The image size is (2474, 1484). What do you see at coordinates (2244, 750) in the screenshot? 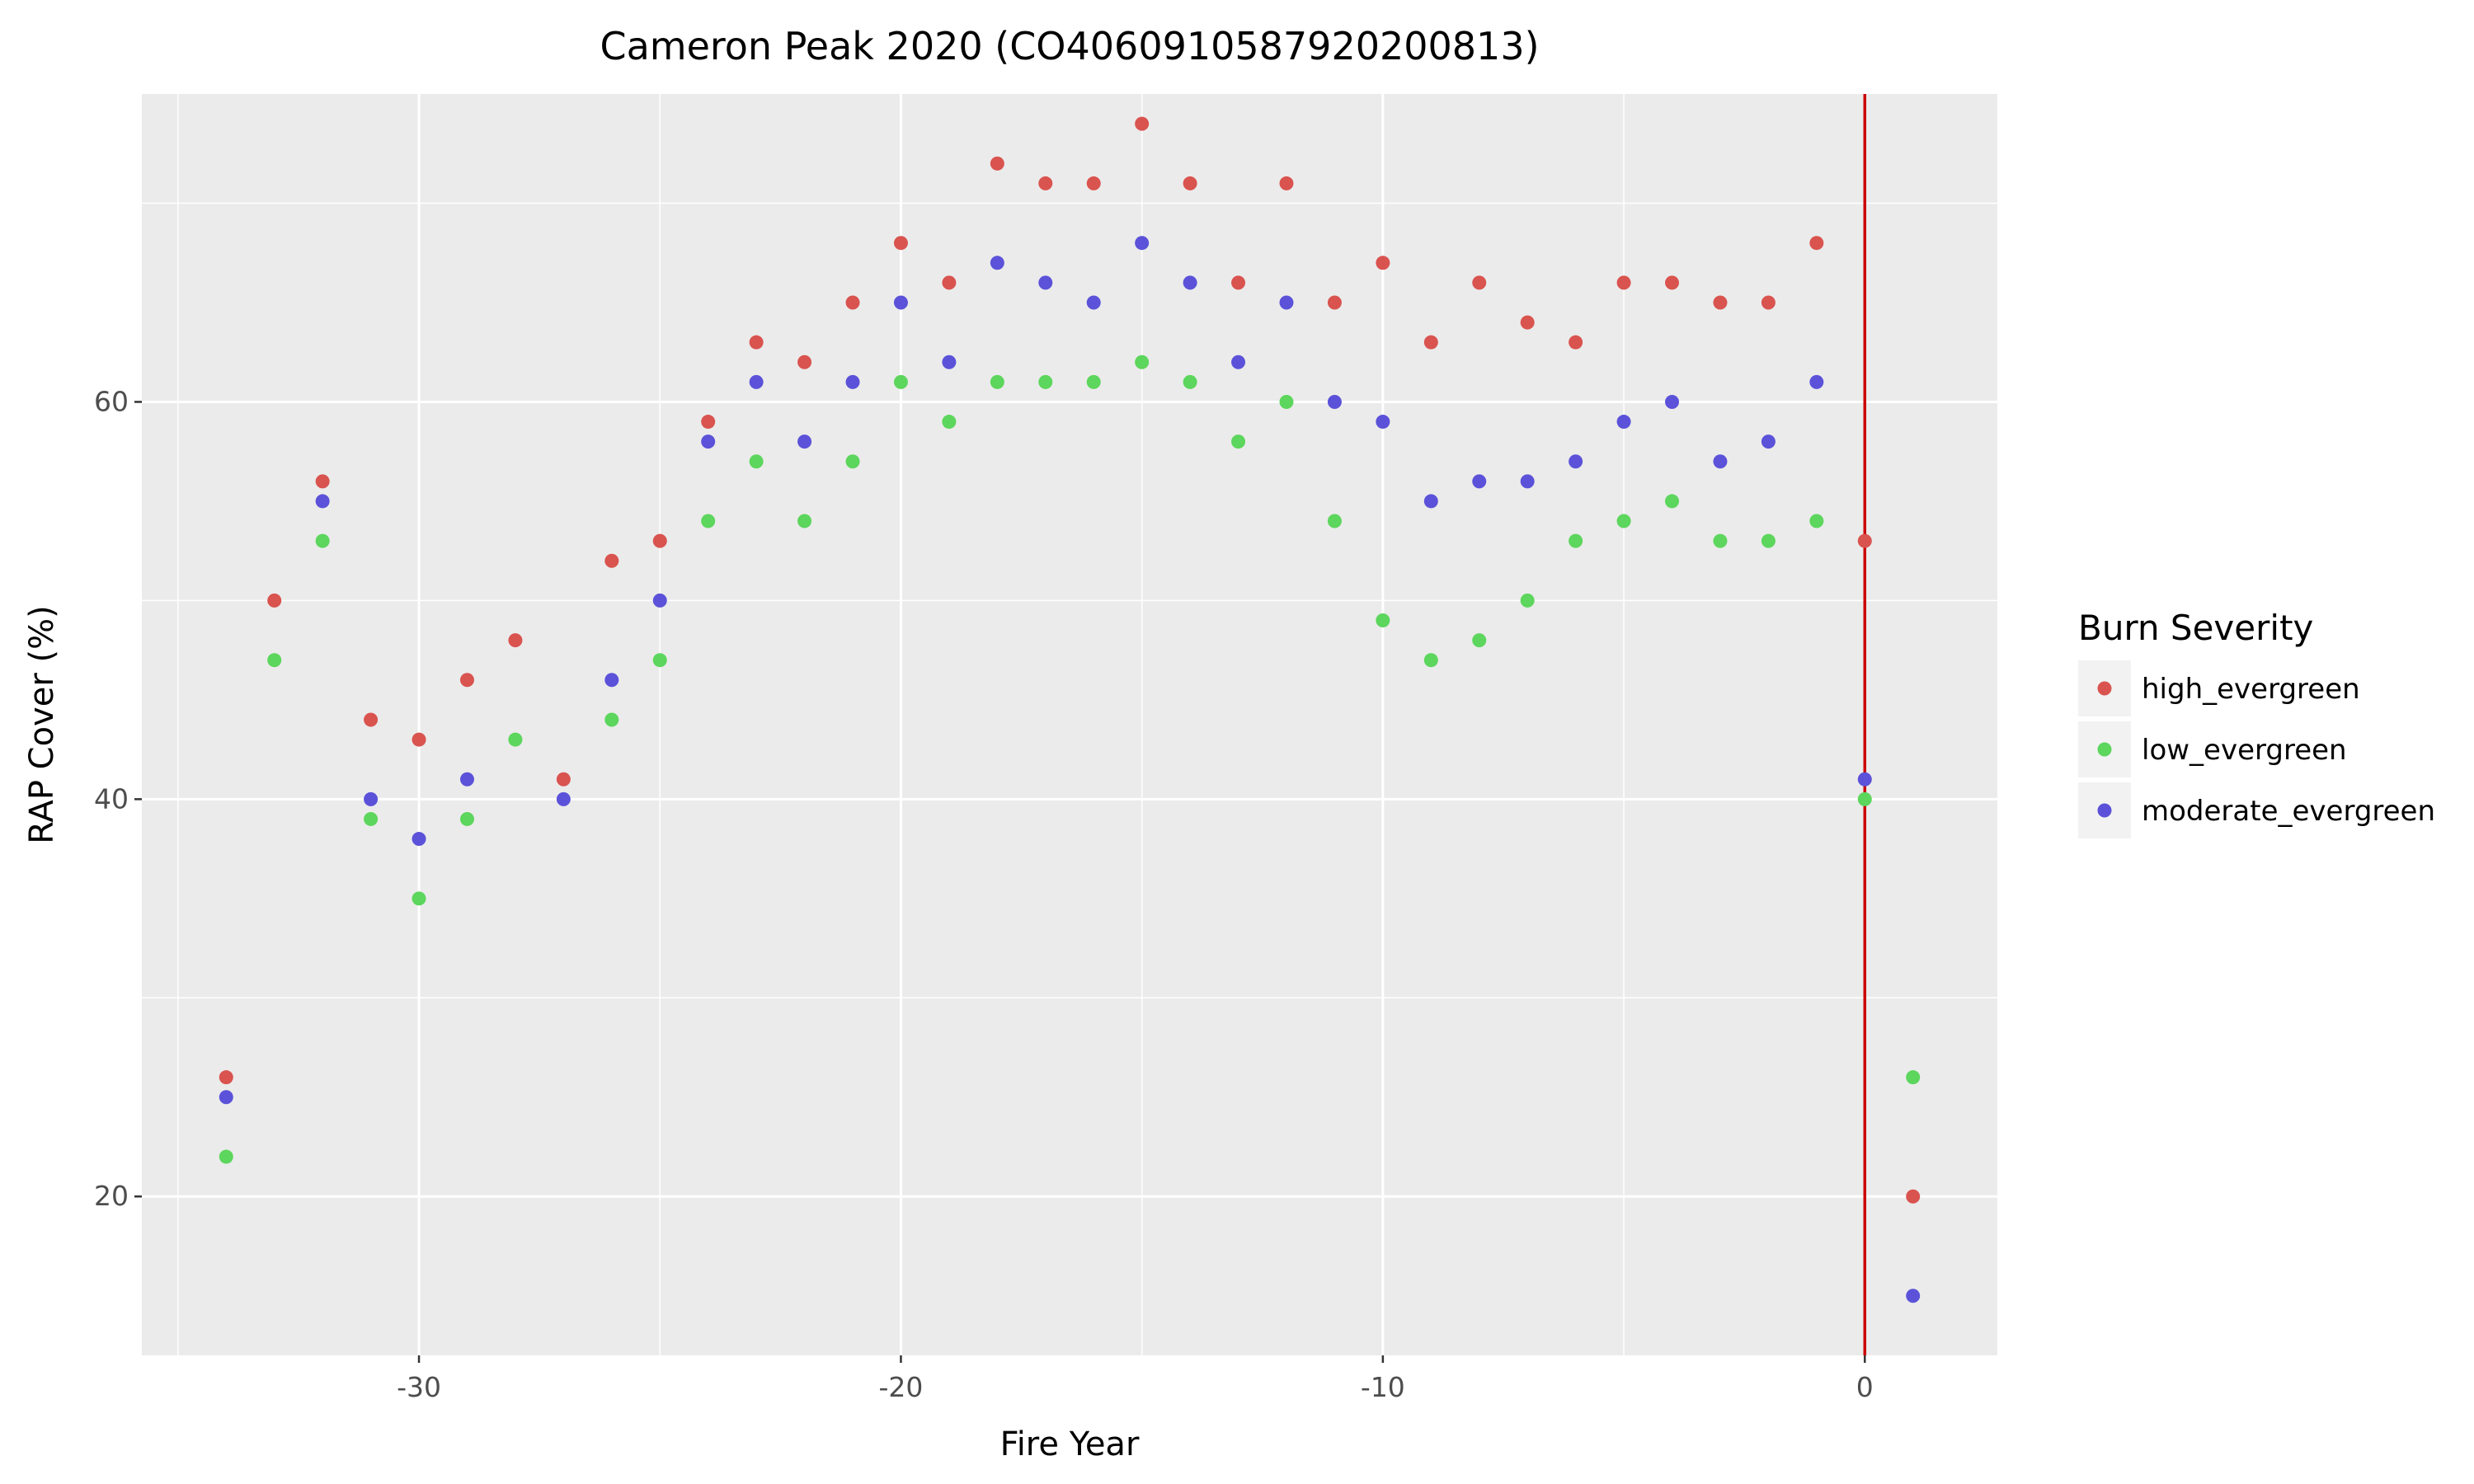
I see `legend-label: low_evergreen` at bounding box center [2244, 750].